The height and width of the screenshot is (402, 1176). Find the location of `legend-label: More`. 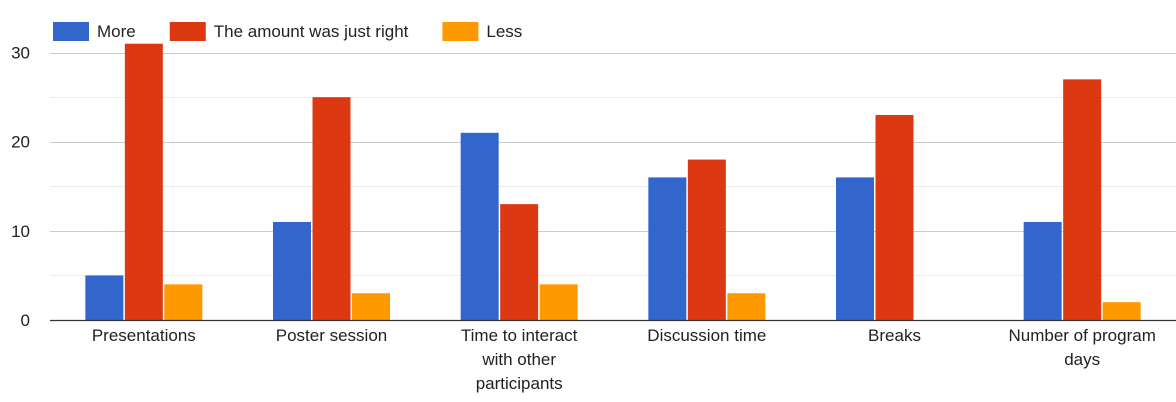

legend-label: More is located at coordinates (116, 31).